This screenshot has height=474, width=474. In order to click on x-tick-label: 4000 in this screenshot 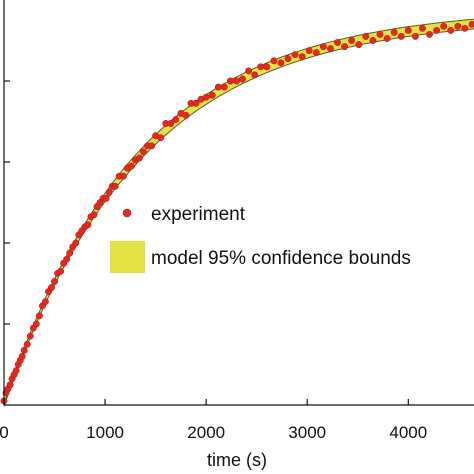, I will do `click(408, 432)`.